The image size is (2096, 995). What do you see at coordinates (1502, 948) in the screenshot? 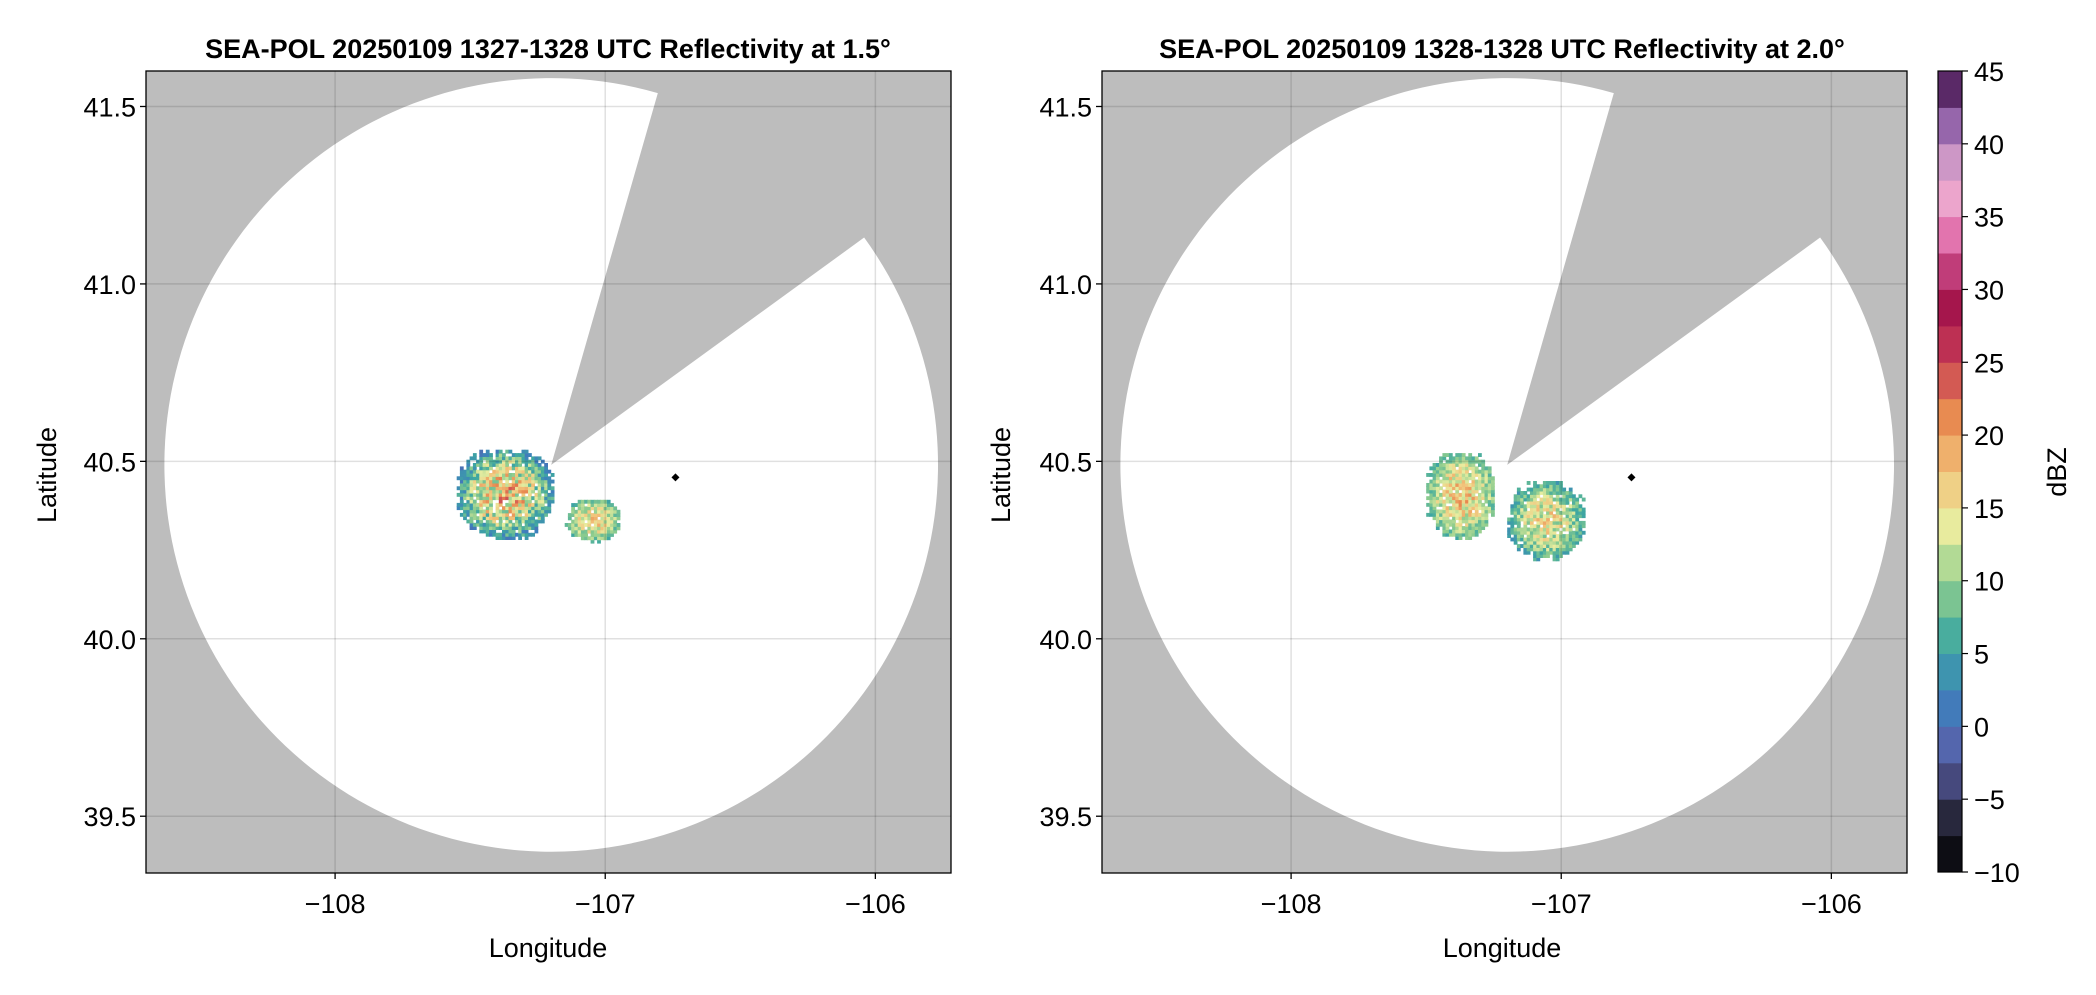
I see `x-axis-label: Longitude` at bounding box center [1502, 948].